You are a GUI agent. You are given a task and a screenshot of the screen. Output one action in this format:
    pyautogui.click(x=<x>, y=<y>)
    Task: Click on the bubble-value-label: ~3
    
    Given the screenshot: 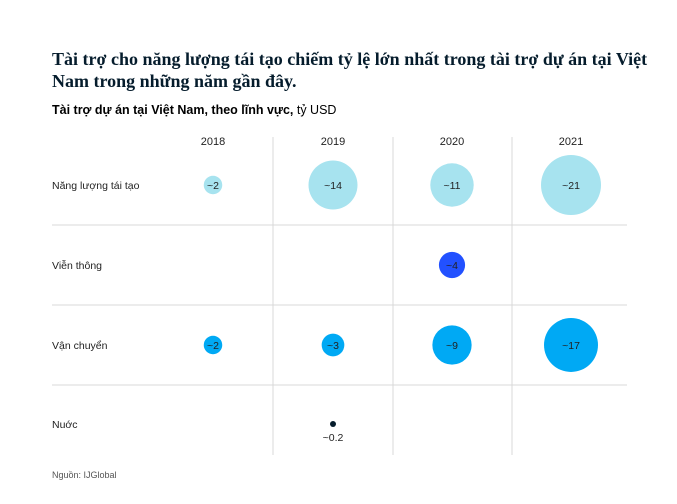 What is the action you would take?
    pyautogui.click(x=333, y=346)
    